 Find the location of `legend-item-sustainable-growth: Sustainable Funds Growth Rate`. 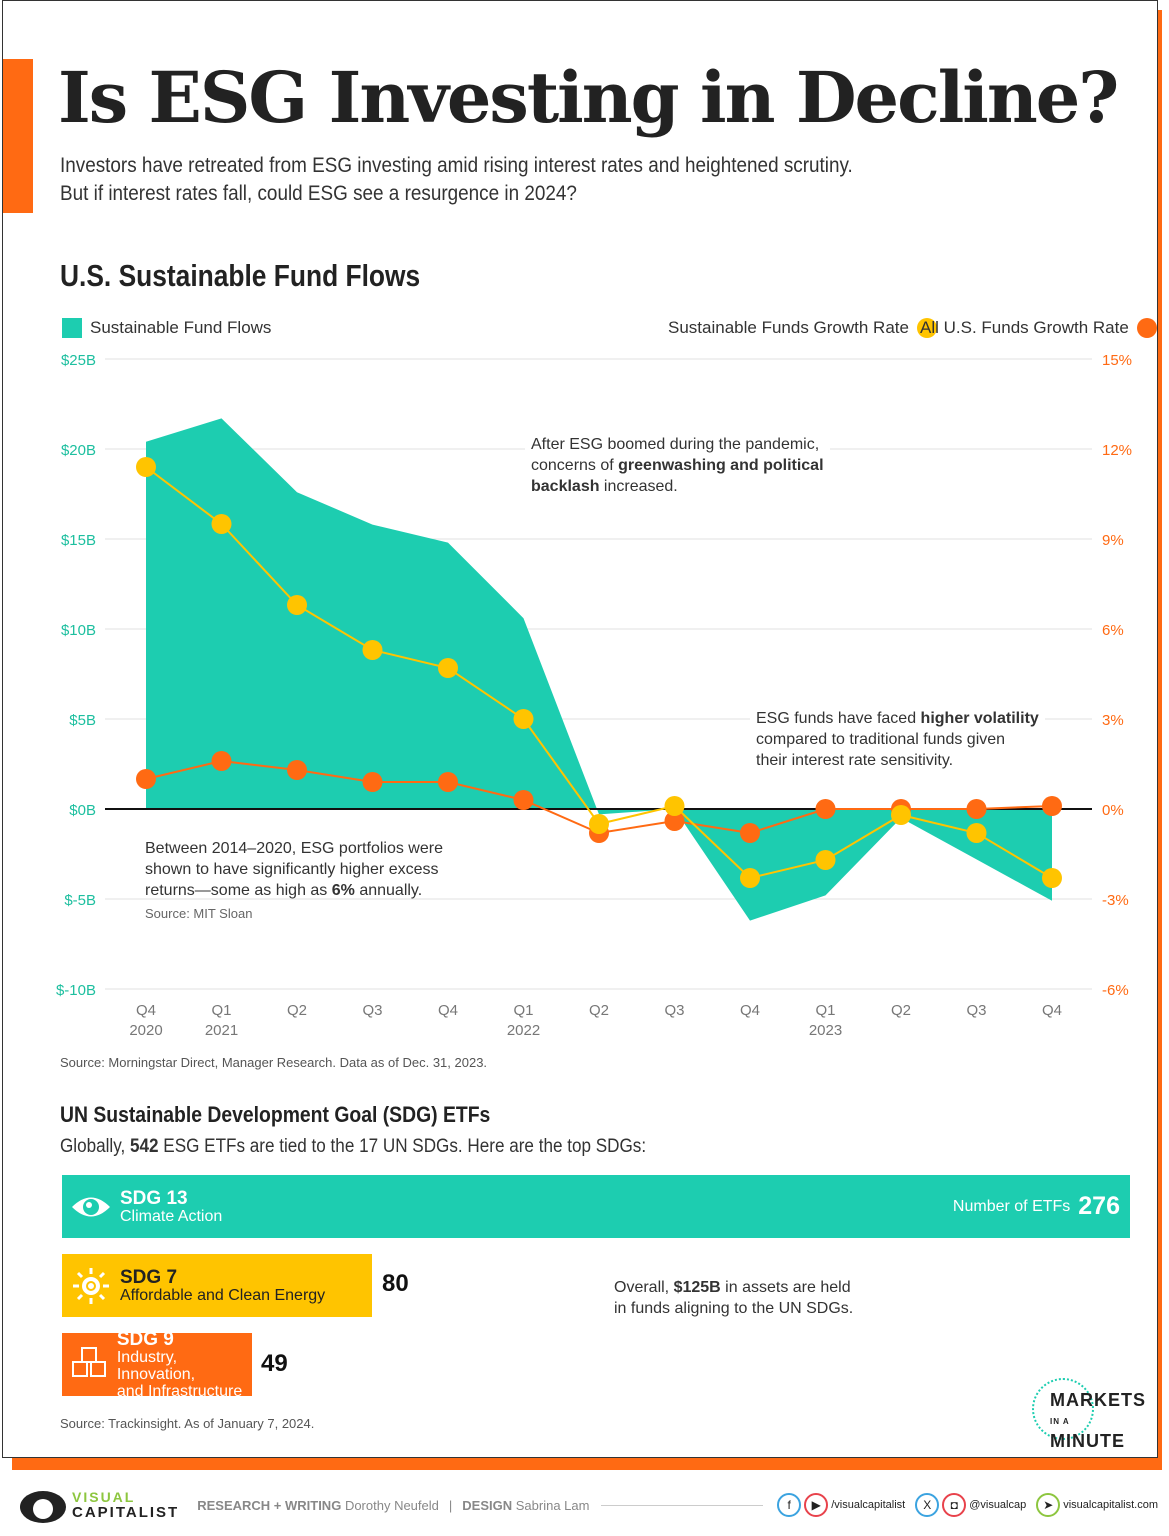

legend-item-sustainable-growth: Sustainable Funds Growth Rate is located at coordinates (802, 328).